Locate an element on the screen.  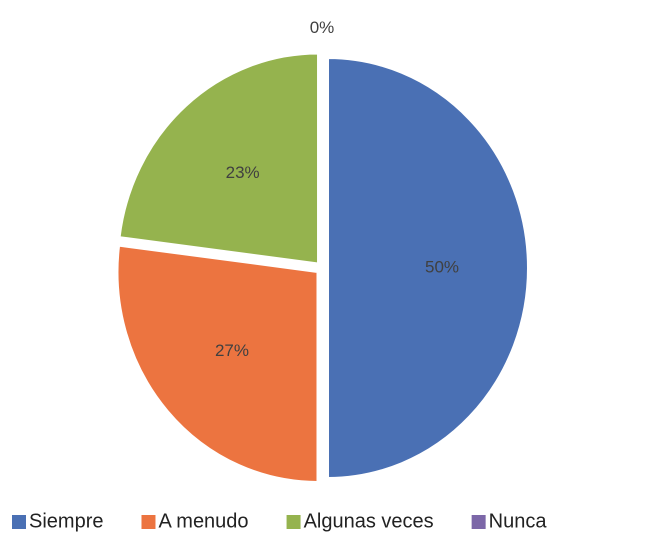
slice-label: 50% is located at coordinates (442, 266).